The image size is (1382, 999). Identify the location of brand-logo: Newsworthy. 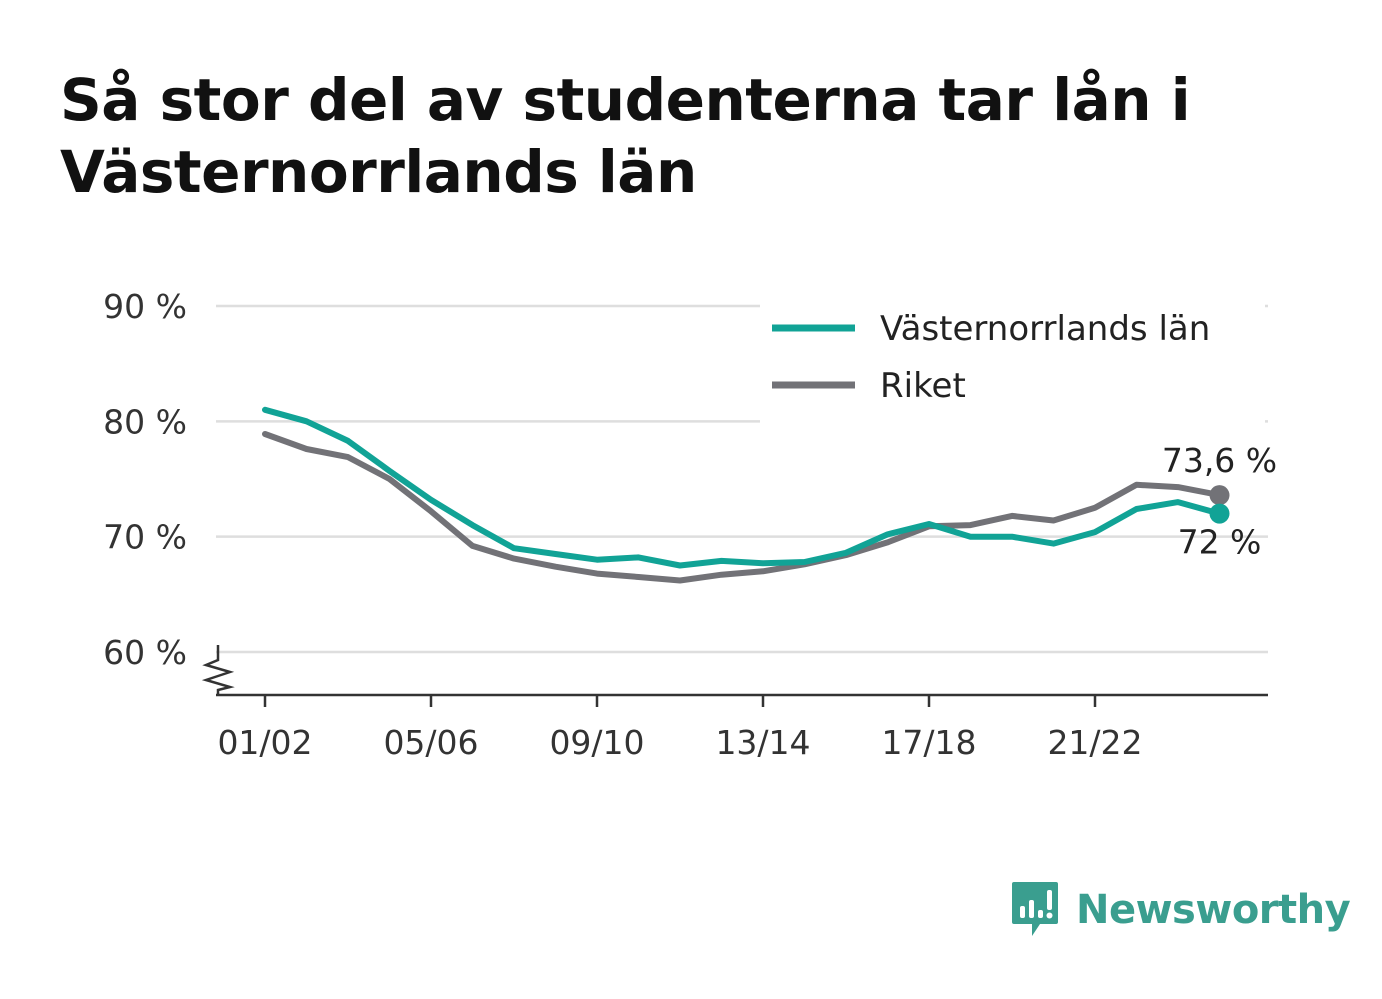
(1180, 910).